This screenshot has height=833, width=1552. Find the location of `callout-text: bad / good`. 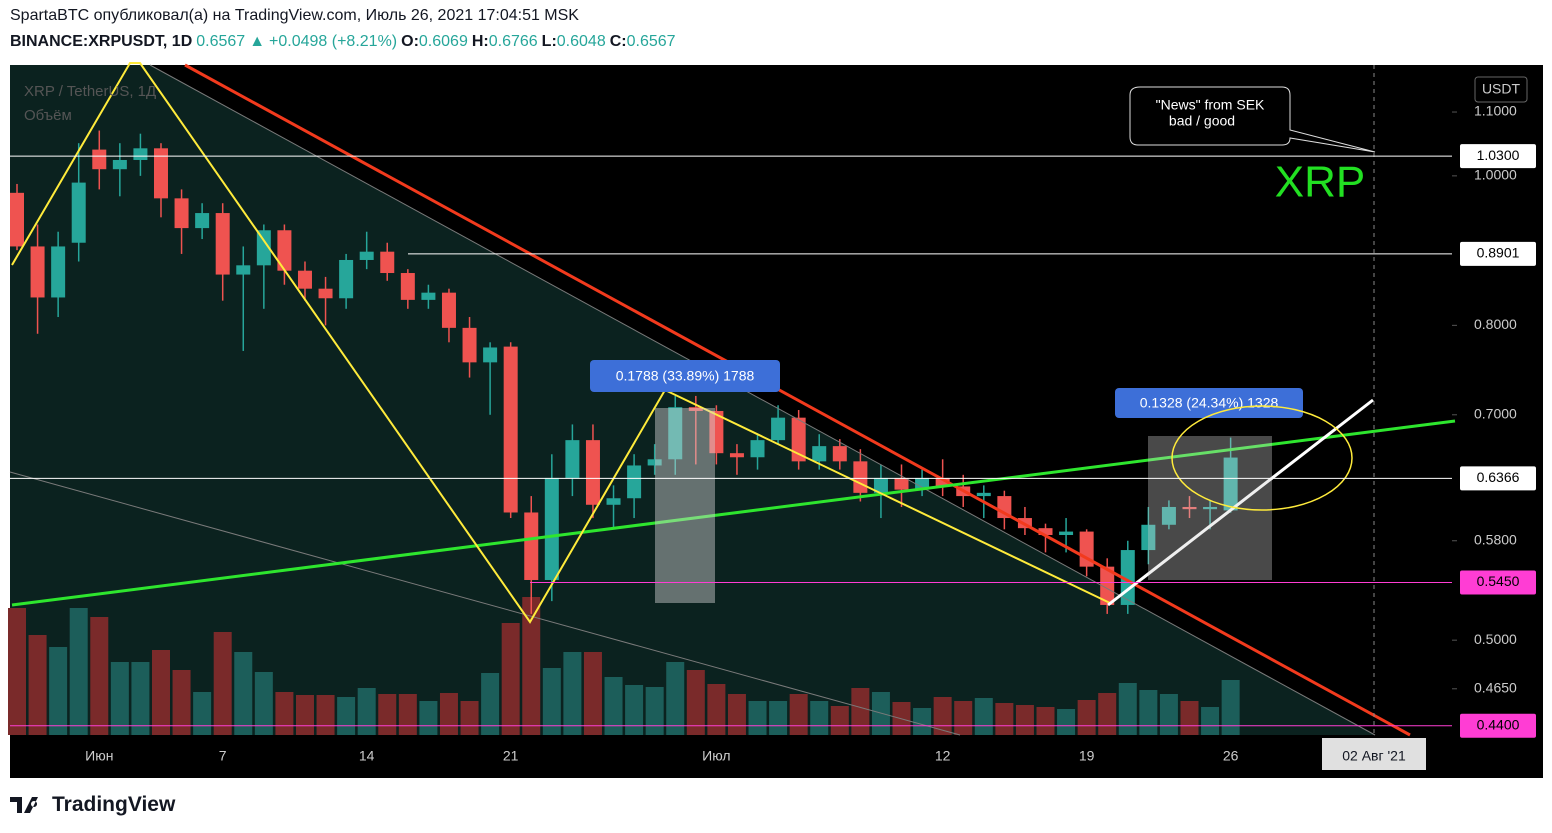

callout-text: bad / good is located at coordinates (1202, 121).